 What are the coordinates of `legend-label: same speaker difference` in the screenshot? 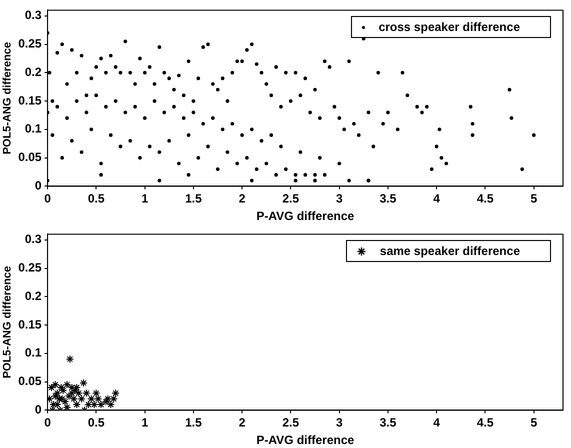 It's located at (450, 251).